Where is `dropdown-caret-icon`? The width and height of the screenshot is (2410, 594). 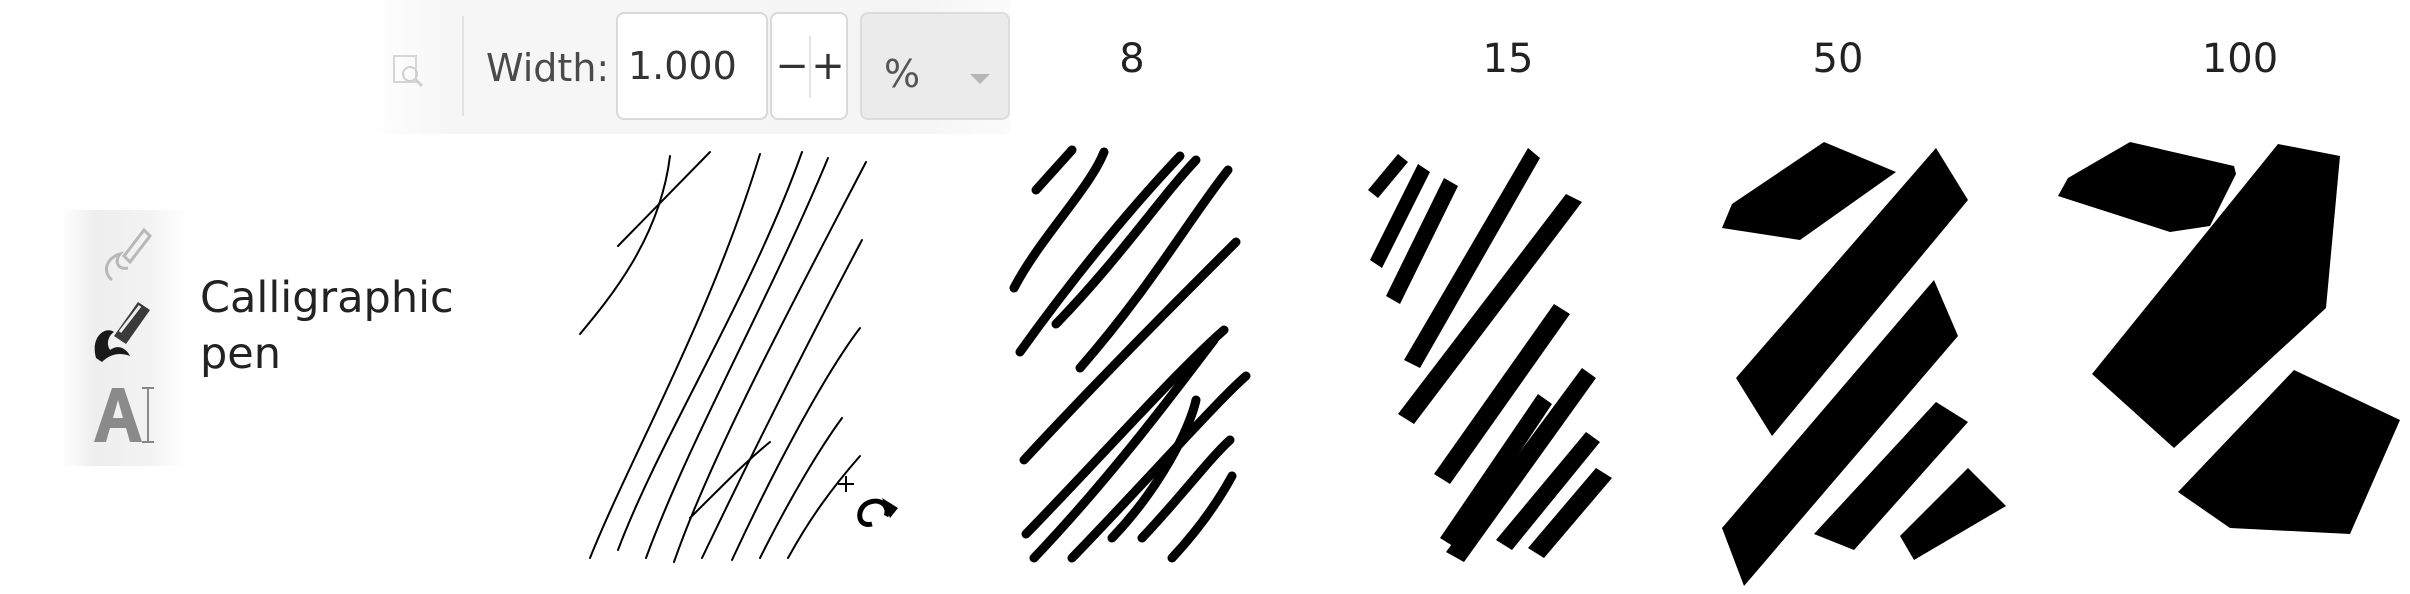 dropdown-caret-icon is located at coordinates (980, 79).